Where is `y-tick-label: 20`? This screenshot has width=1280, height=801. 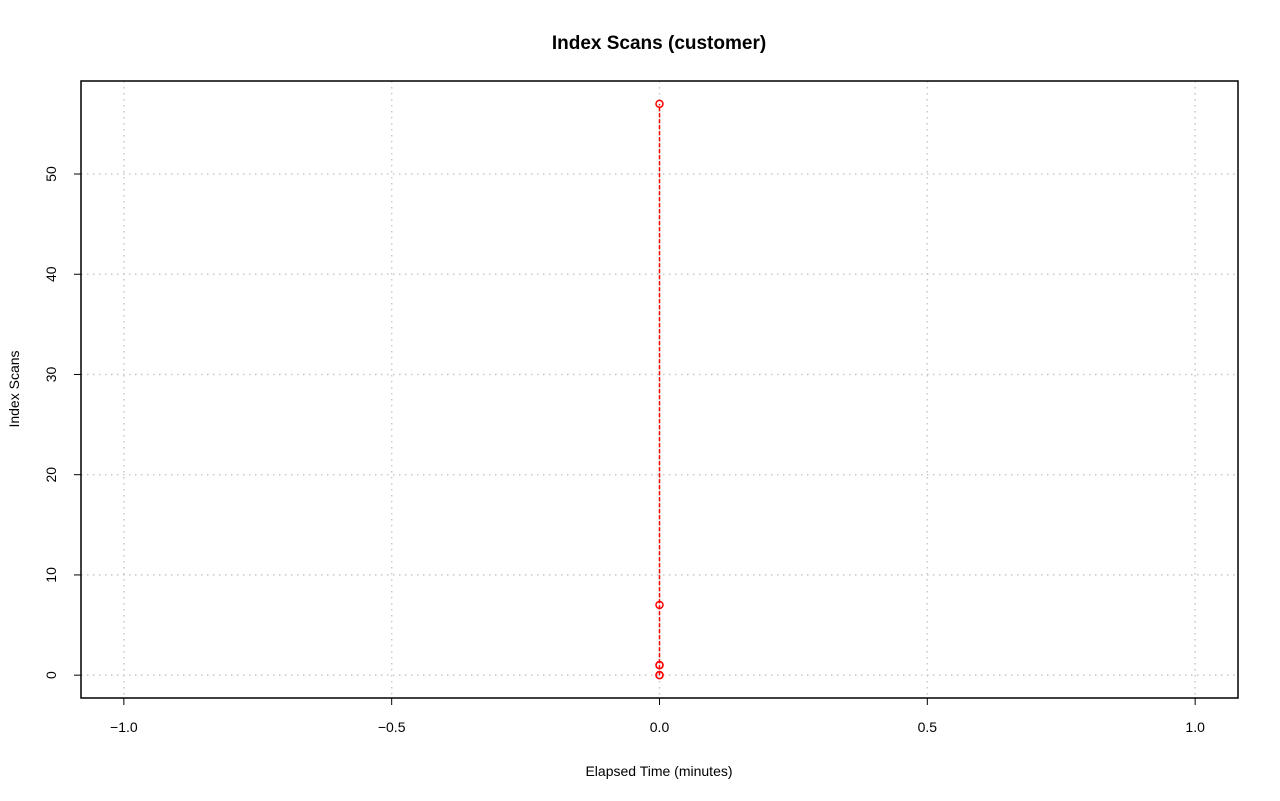 y-tick-label: 20 is located at coordinates (51, 475).